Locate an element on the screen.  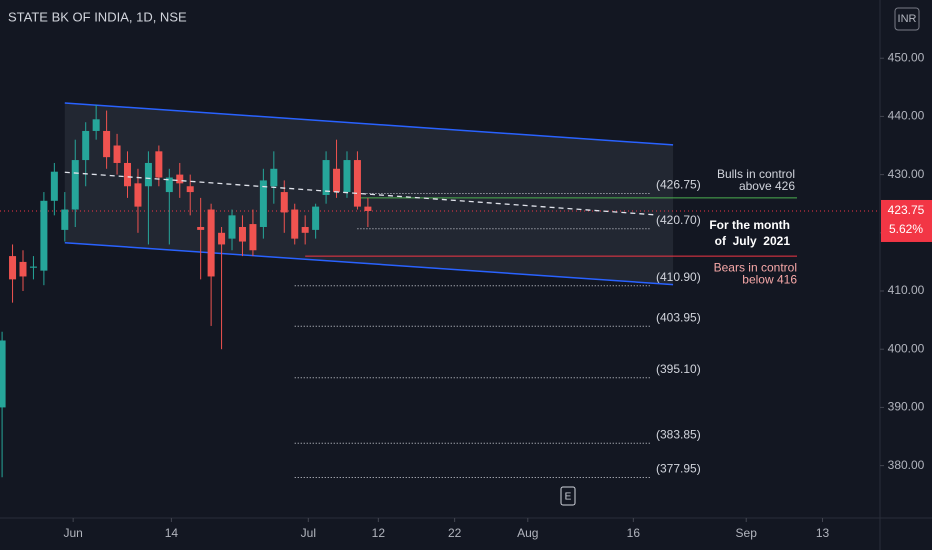
x-tick-label: 16 is located at coordinates (634, 533).